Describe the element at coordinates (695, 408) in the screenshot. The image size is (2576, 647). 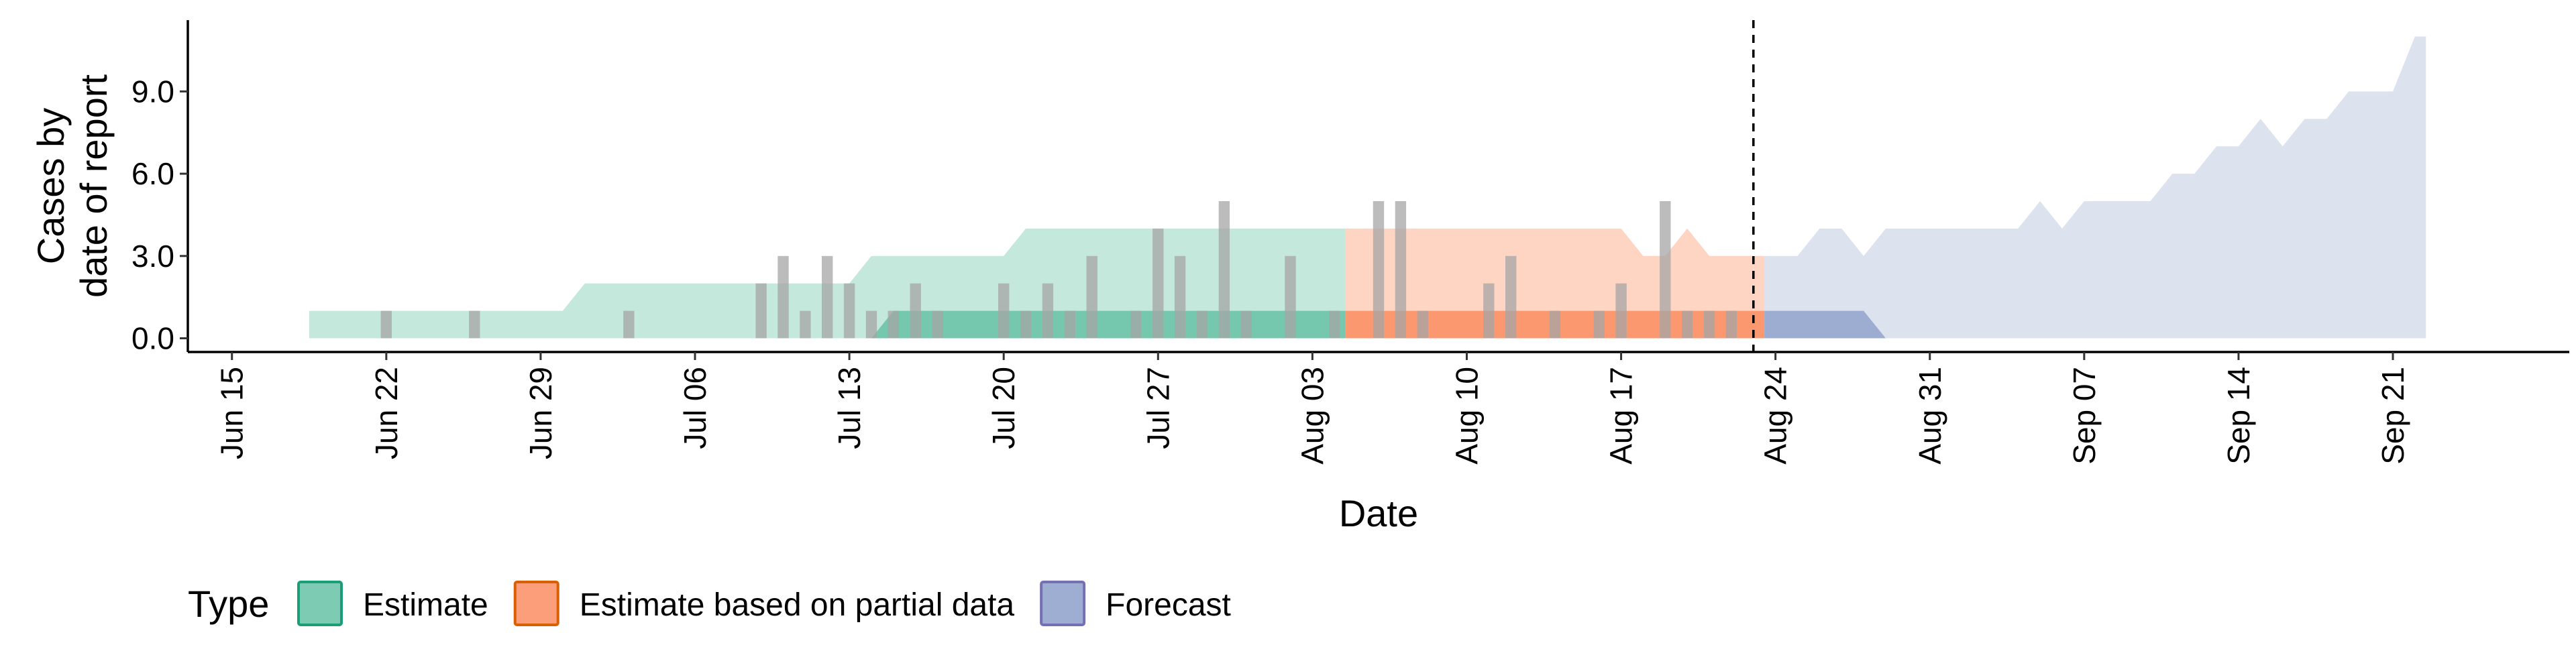
I see `x-tick-label: Jul 06` at that location.